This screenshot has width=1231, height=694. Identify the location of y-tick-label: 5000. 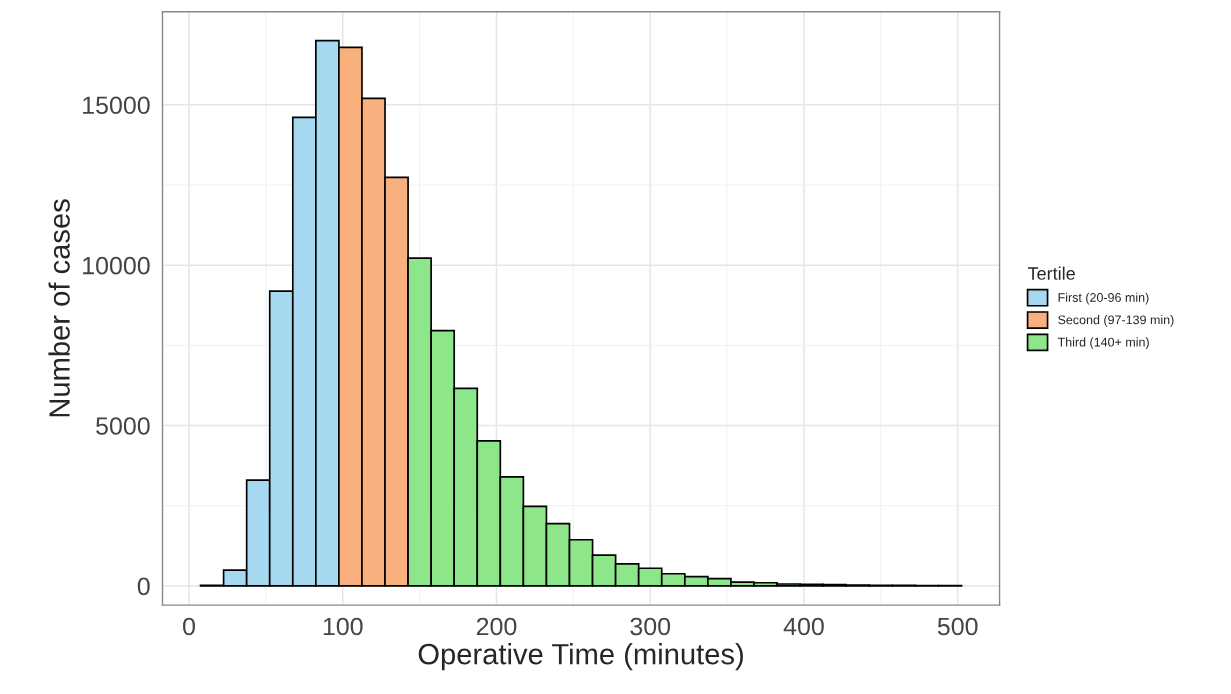
(123, 426).